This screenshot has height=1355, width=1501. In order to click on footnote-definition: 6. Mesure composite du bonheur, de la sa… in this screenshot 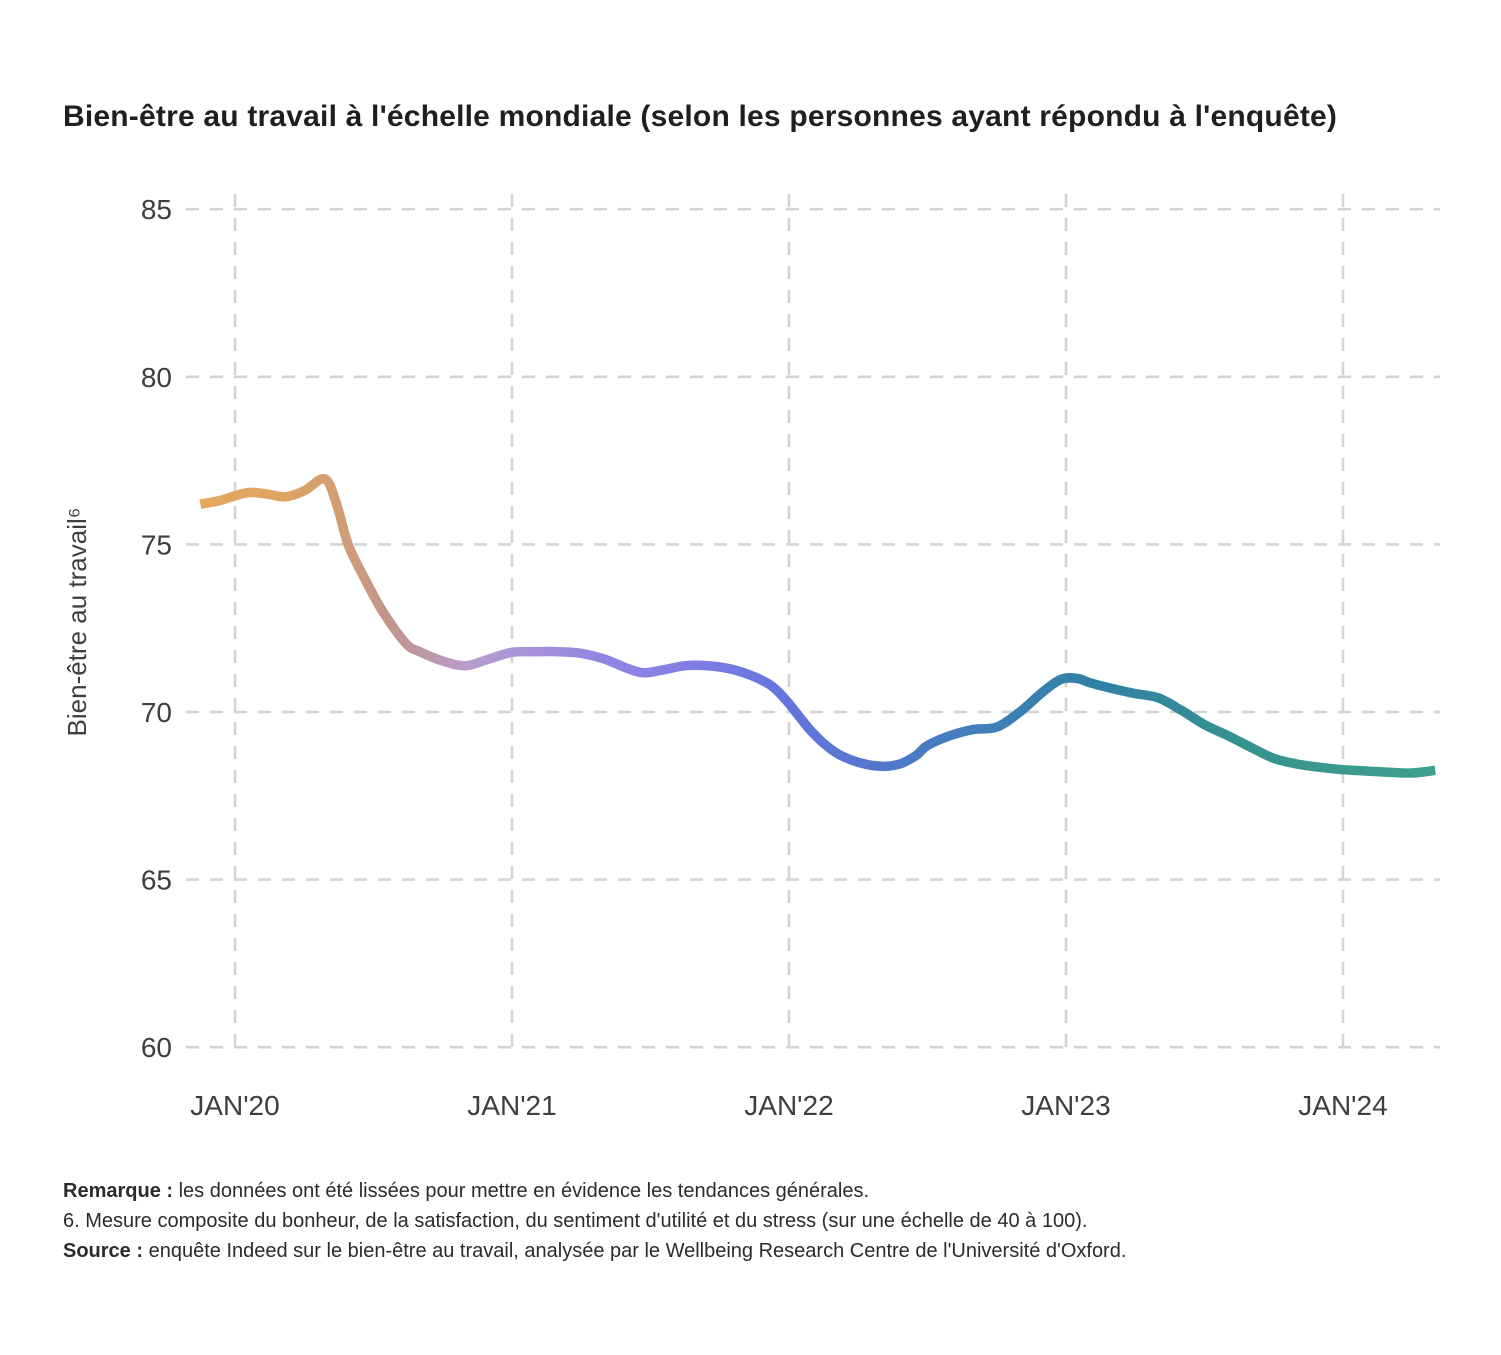, I will do `click(594, 1221)`.